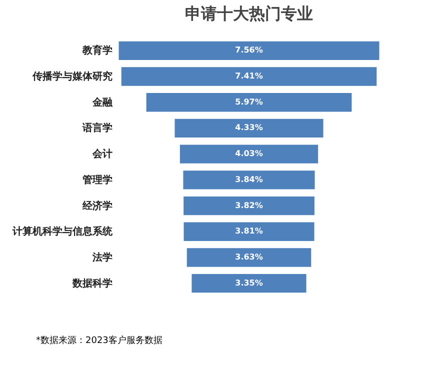  Describe the element at coordinates (249, 101) in the screenshot. I see `data-label: 5.97%` at that location.